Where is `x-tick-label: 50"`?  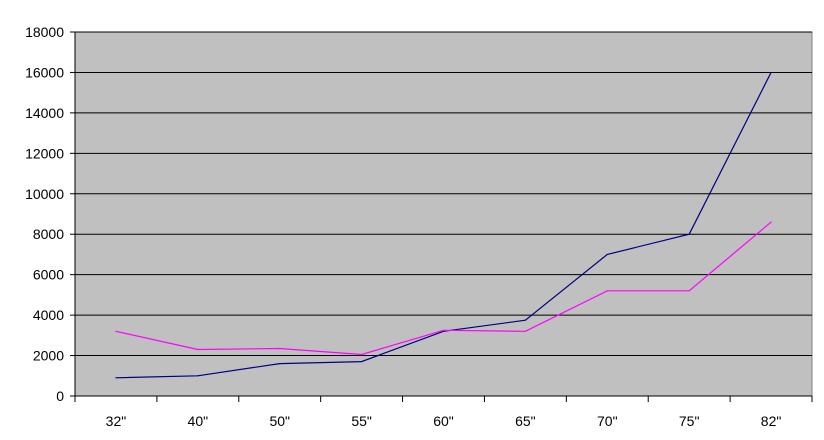
x-tick-label: 50" is located at coordinates (279, 421).